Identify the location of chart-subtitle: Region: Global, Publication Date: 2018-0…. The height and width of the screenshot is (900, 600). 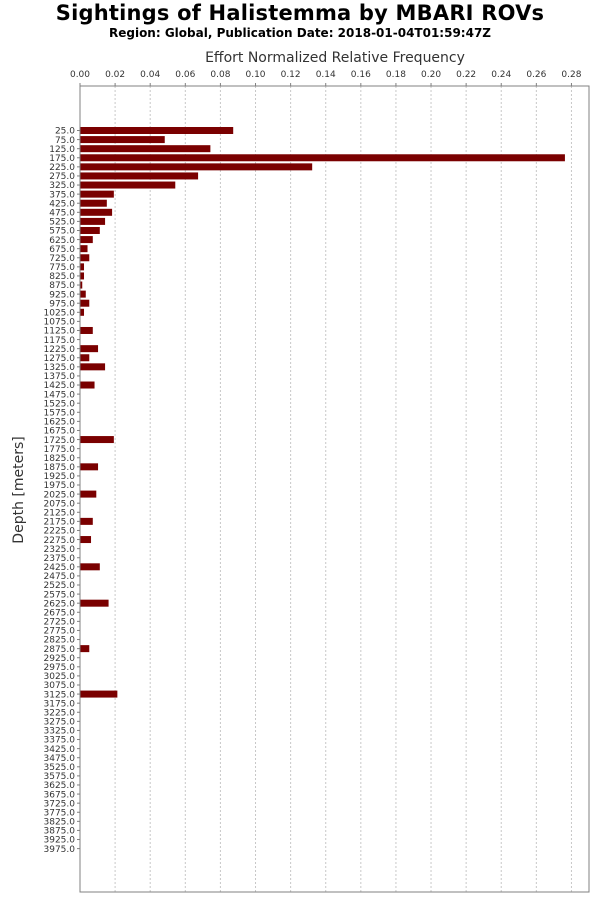
(300, 33).